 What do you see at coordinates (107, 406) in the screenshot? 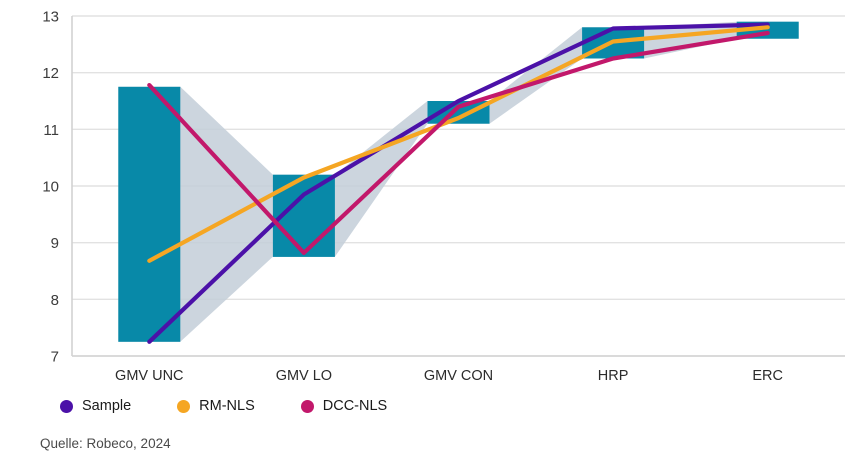
I see `legend-label: Sample` at bounding box center [107, 406].